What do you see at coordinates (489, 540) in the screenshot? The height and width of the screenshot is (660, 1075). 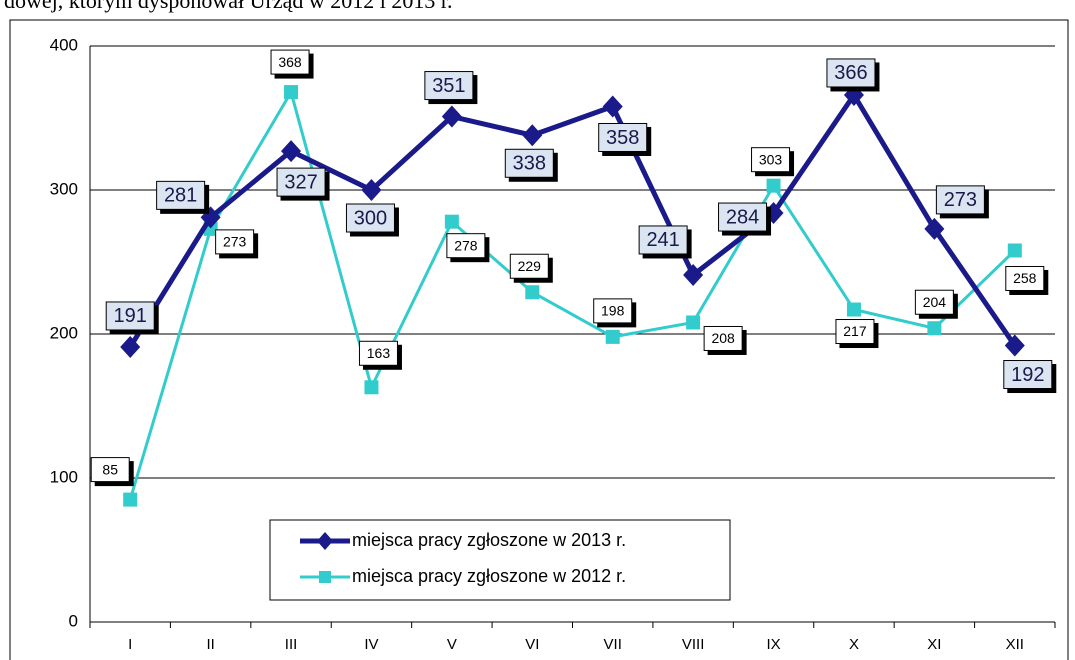 I see `legend-label: miejsca pracy zgłoszone w 2013 r.` at bounding box center [489, 540].